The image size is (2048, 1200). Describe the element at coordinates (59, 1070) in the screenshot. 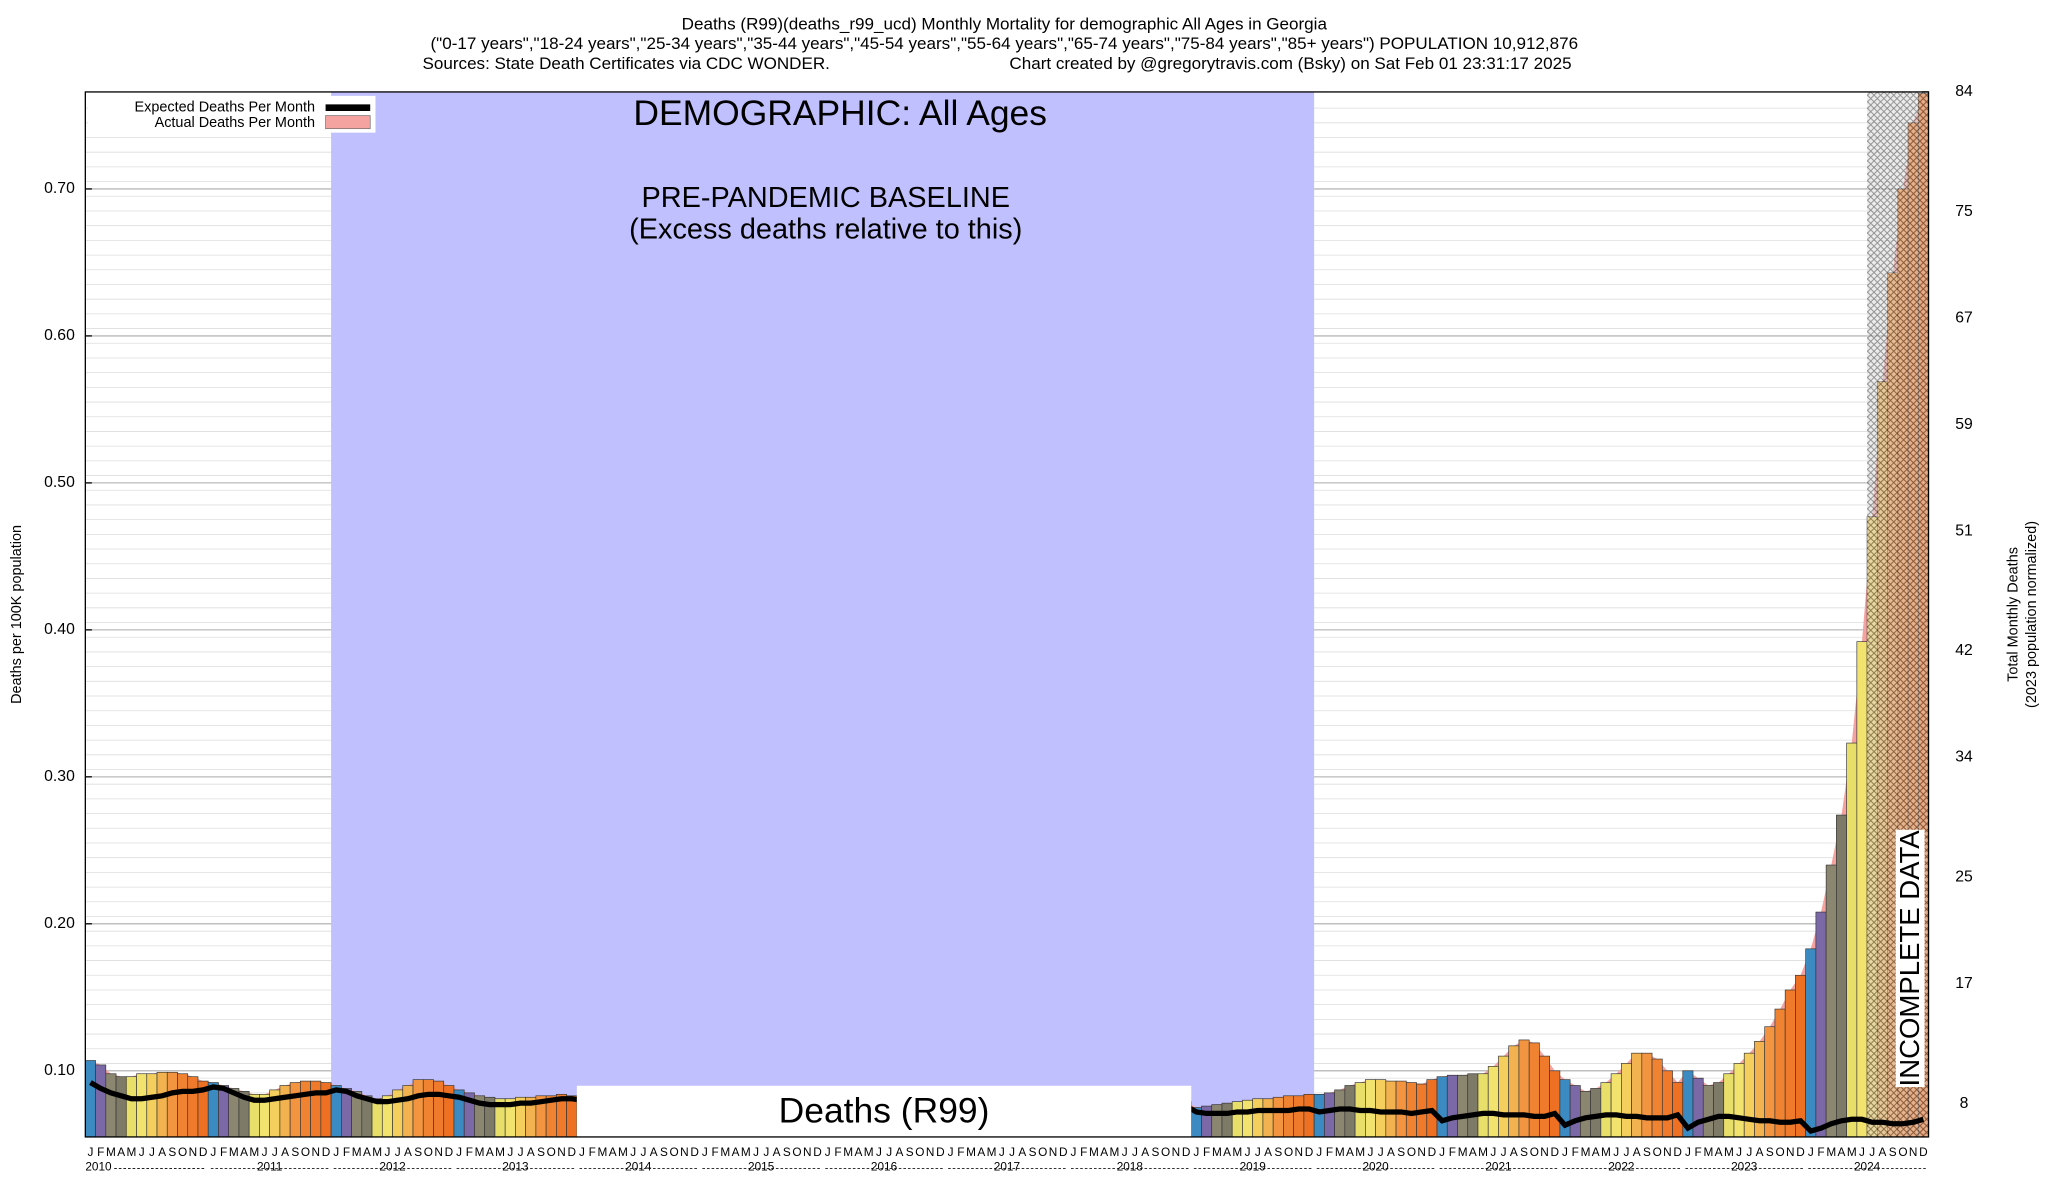

I see `y-tick-label: 0.10` at that location.